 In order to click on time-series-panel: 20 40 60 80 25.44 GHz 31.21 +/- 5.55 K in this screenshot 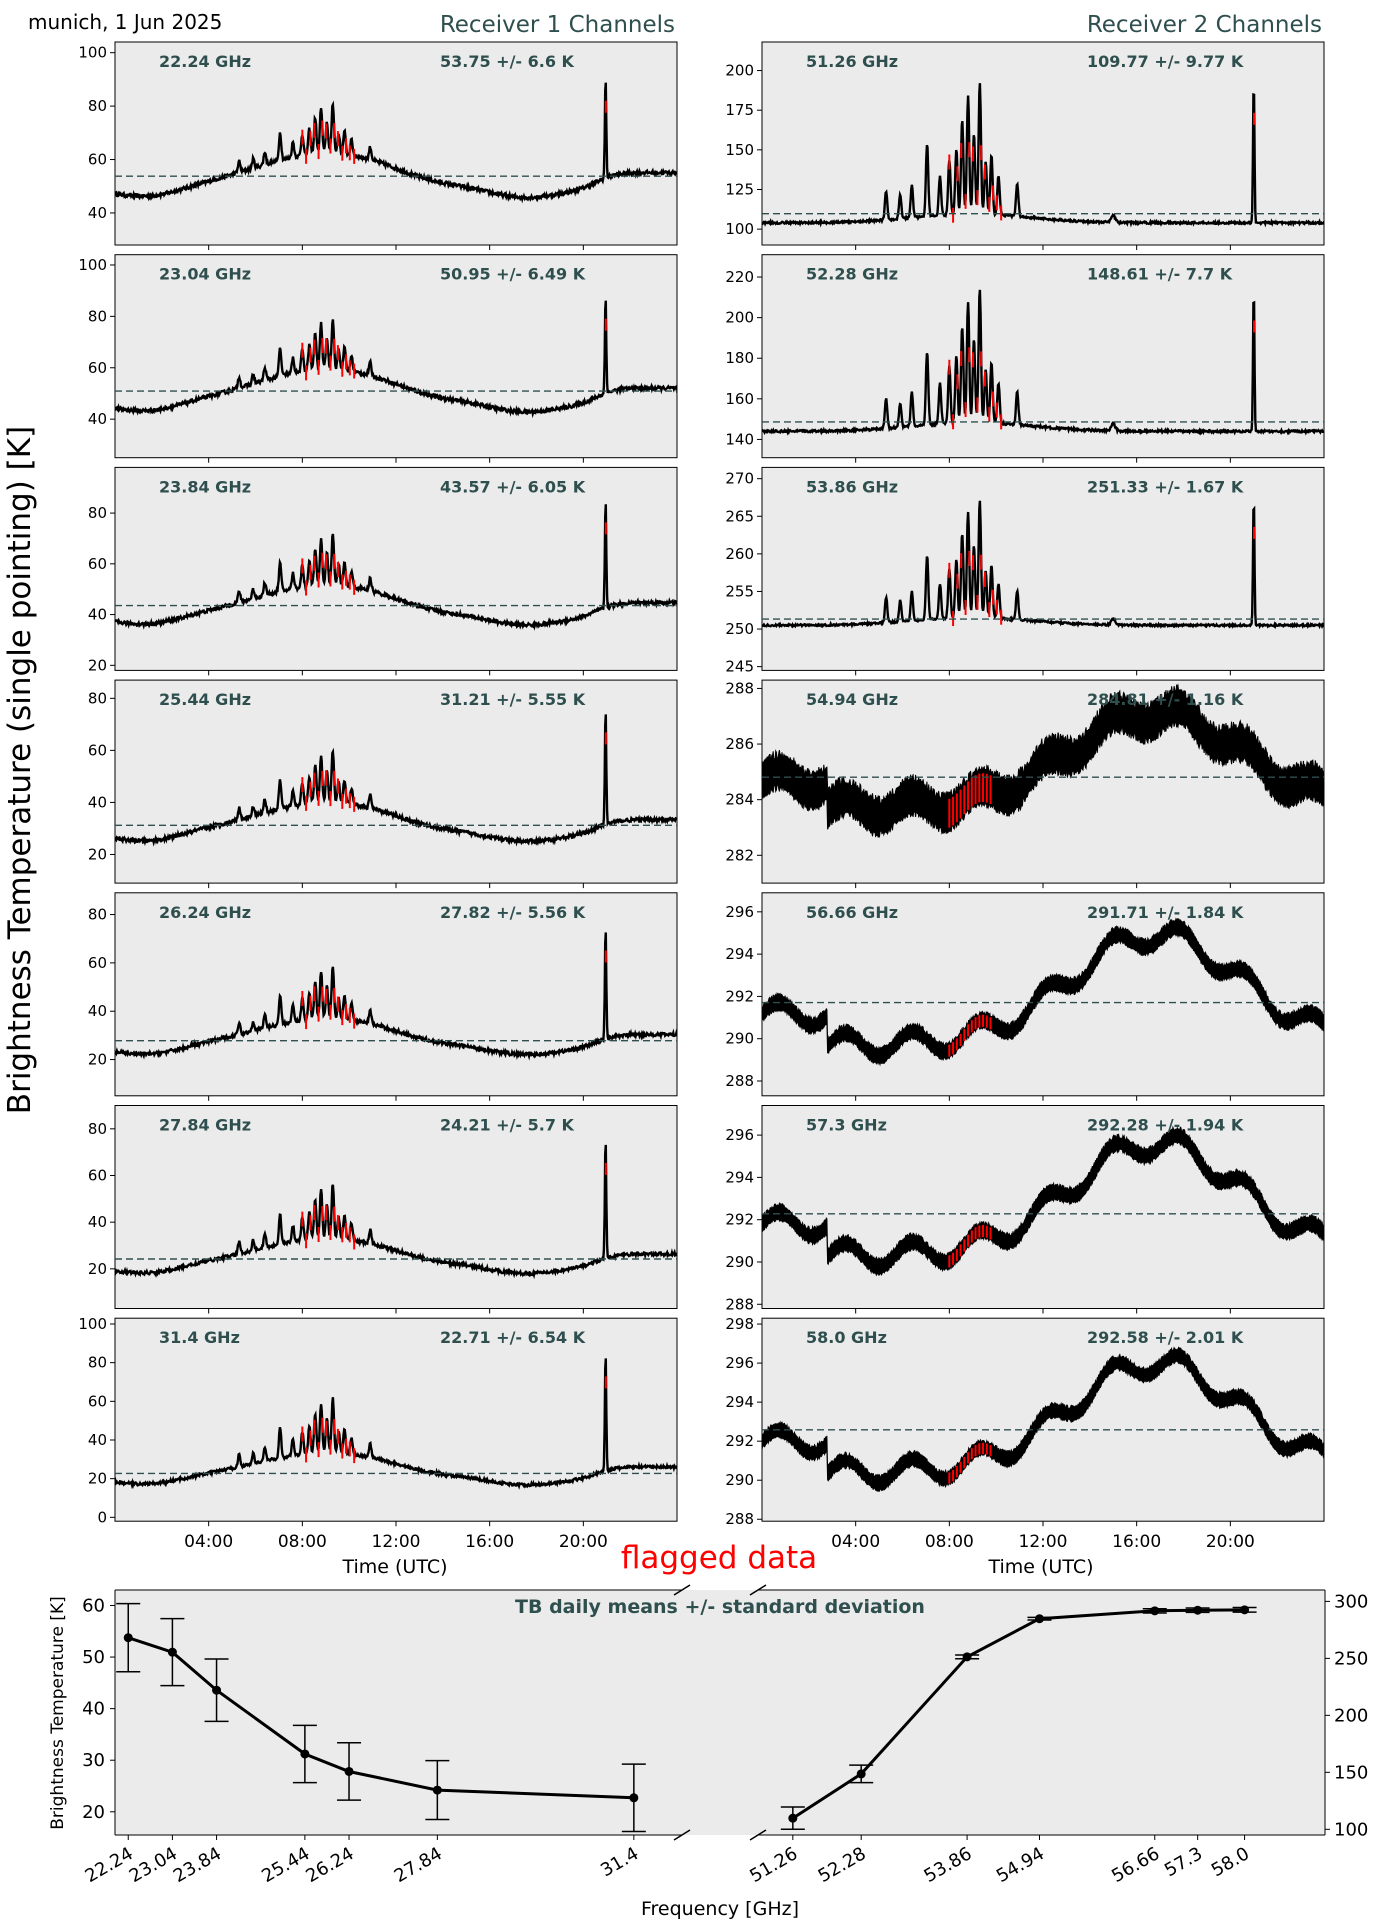, I will do `click(383, 784)`.